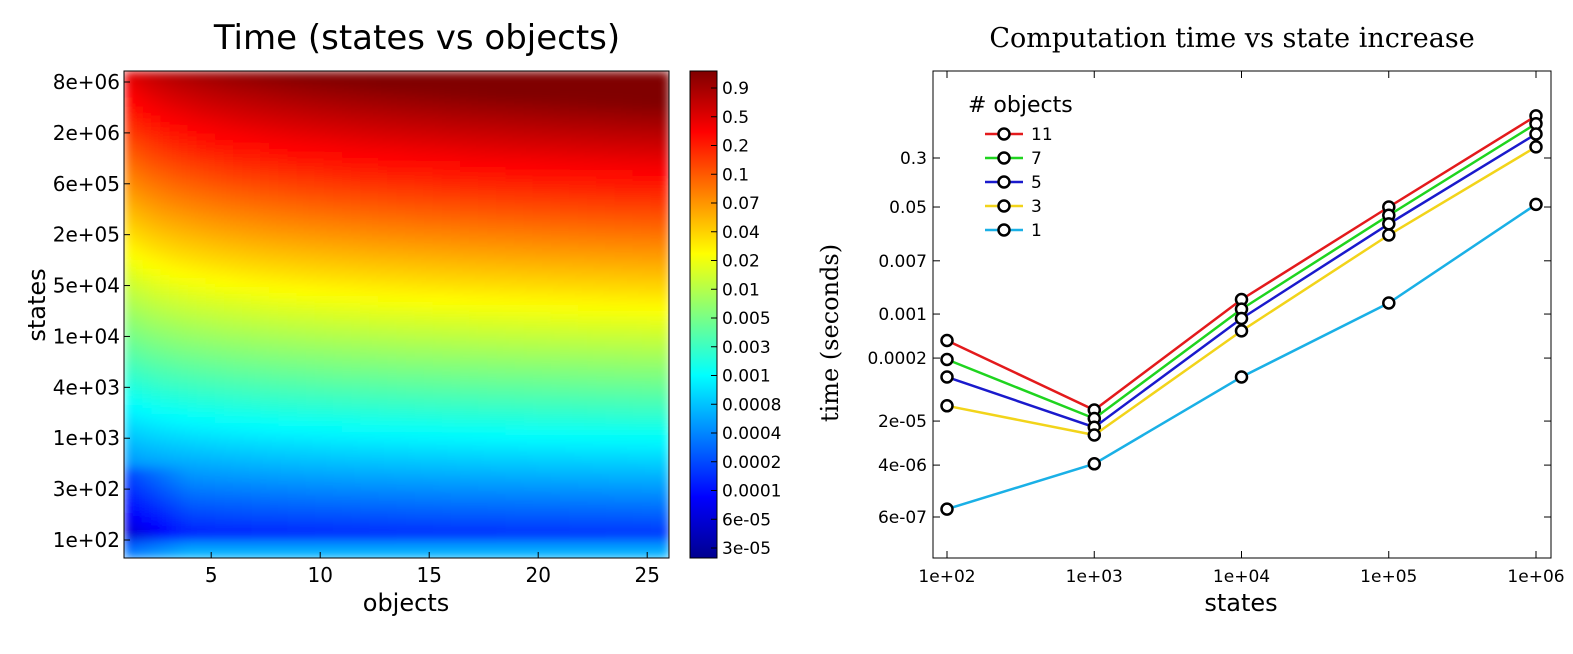  What do you see at coordinates (913, 159) in the screenshot?
I see `line-chart-y-tick-label: 0.3` at bounding box center [913, 159].